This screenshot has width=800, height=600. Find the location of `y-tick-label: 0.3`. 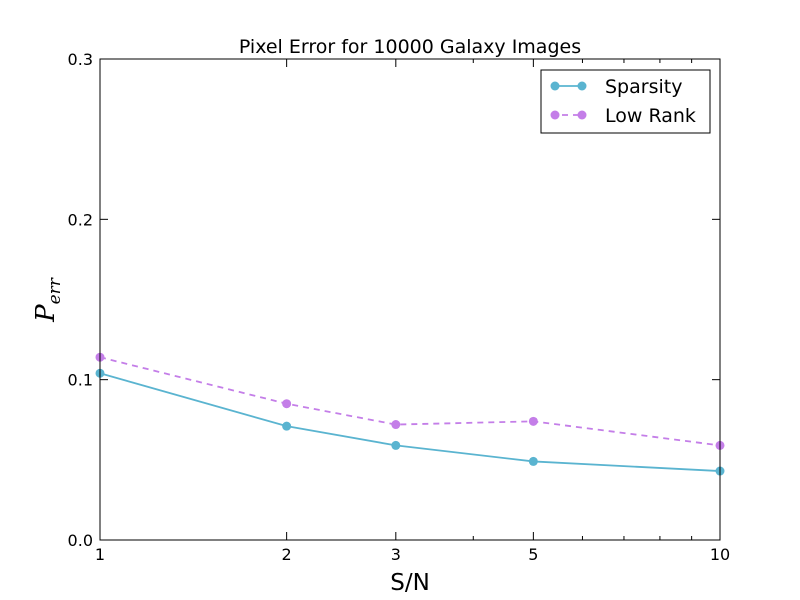

y-tick-label: 0.3 is located at coordinates (80, 59).